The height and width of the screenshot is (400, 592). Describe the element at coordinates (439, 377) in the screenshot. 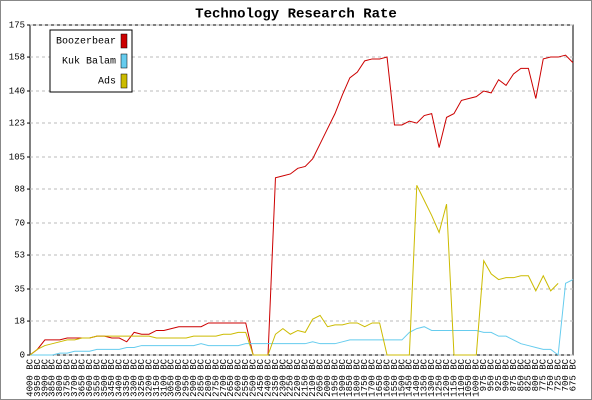

I see `x-tick-label: 1250 BC` at that location.